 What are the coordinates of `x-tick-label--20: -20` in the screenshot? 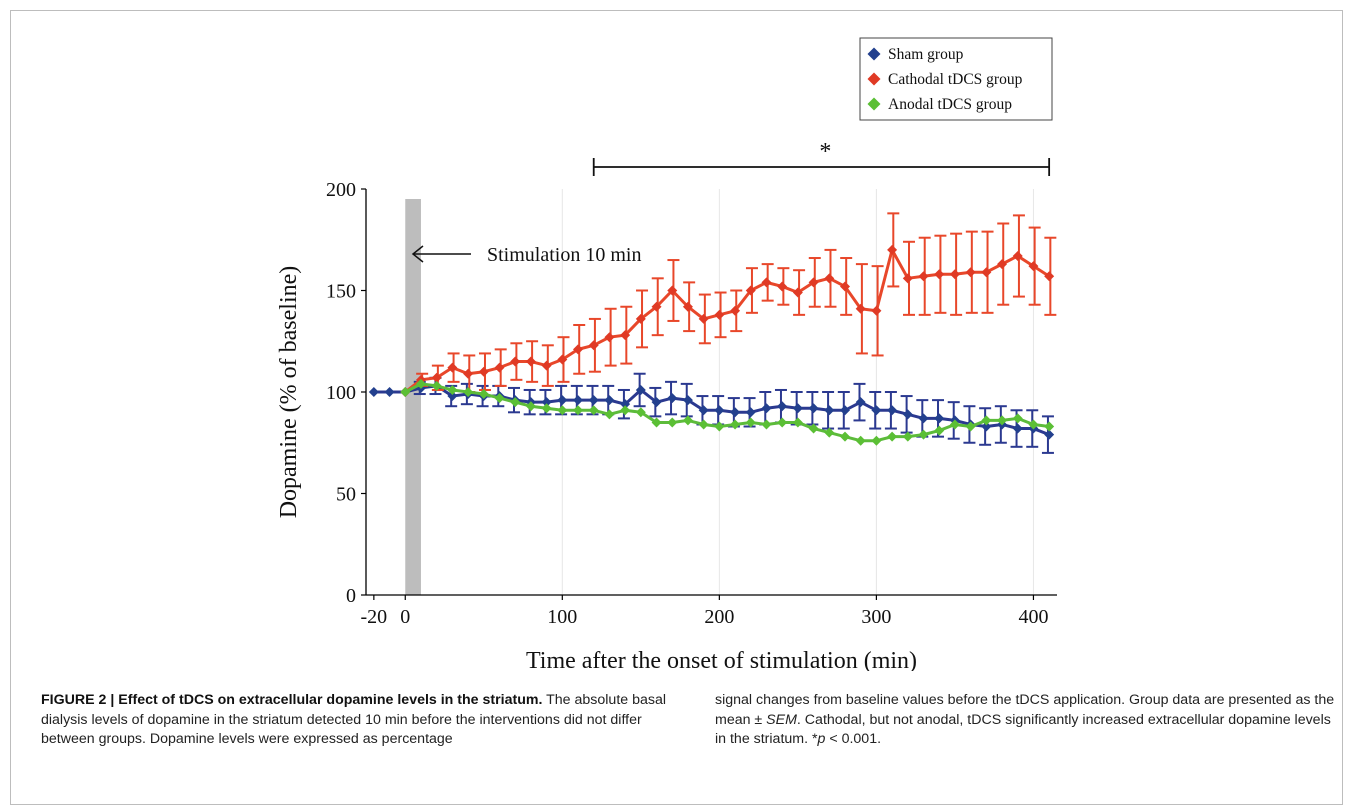 It's located at (374, 617).